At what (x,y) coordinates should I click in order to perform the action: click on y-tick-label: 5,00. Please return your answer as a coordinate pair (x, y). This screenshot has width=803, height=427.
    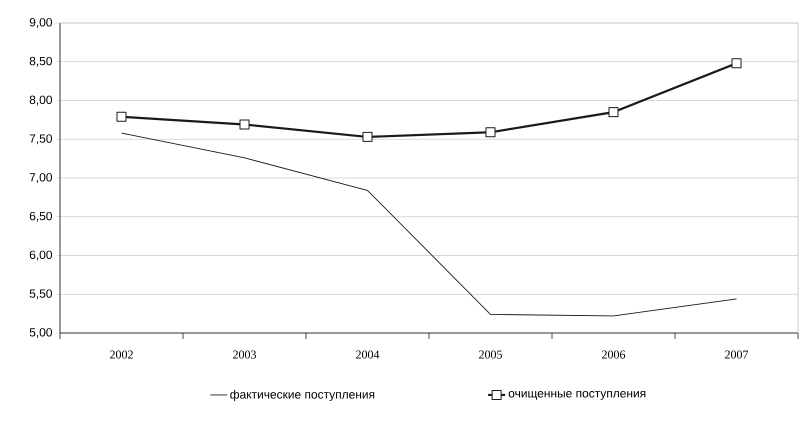
    Looking at the image, I should click on (41, 333).